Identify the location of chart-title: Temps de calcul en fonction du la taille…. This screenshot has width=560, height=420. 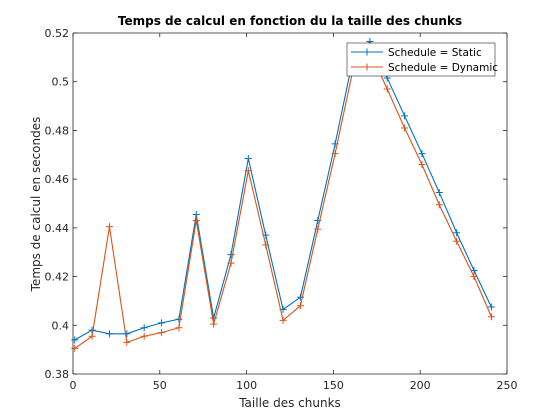
(290, 21).